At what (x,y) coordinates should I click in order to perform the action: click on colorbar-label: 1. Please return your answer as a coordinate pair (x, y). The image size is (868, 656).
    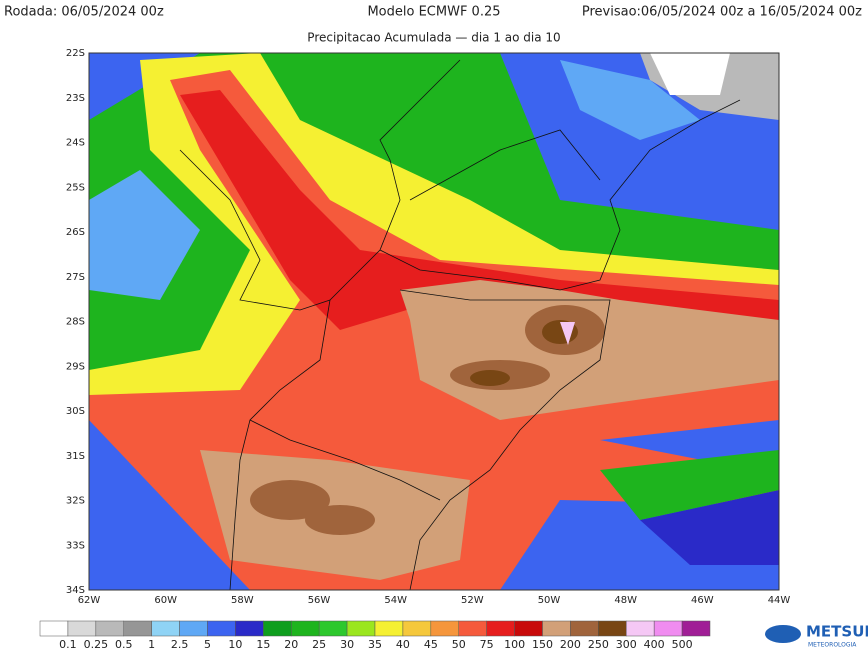
    Looking at the image, I should click on (151, 644).